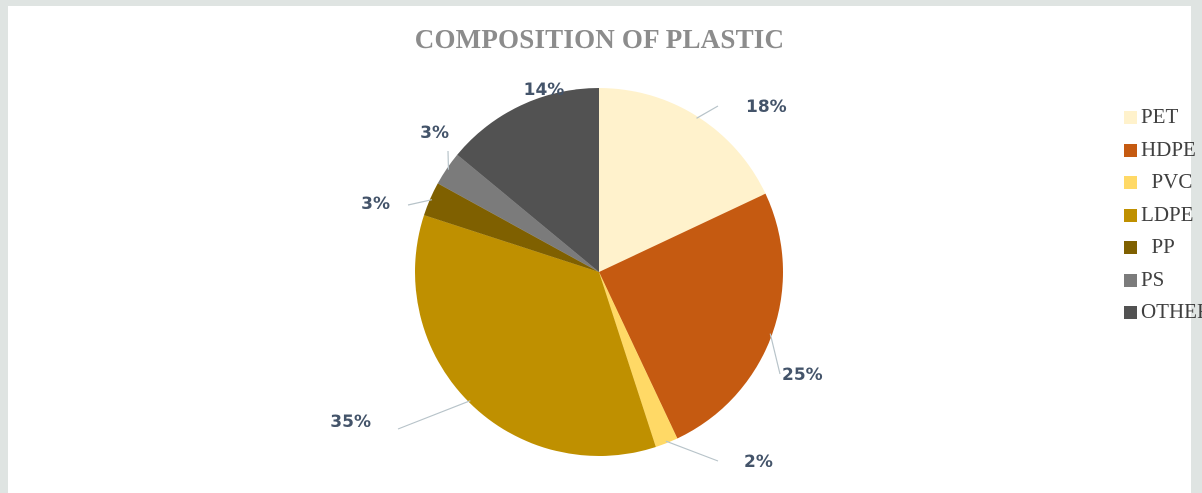 This screenshot has width=1202, height=493. What do you see at coordinates (1168, 148) in the screenshot?
I see `legend-label: HDPE` at bounding box center [1168, 148].